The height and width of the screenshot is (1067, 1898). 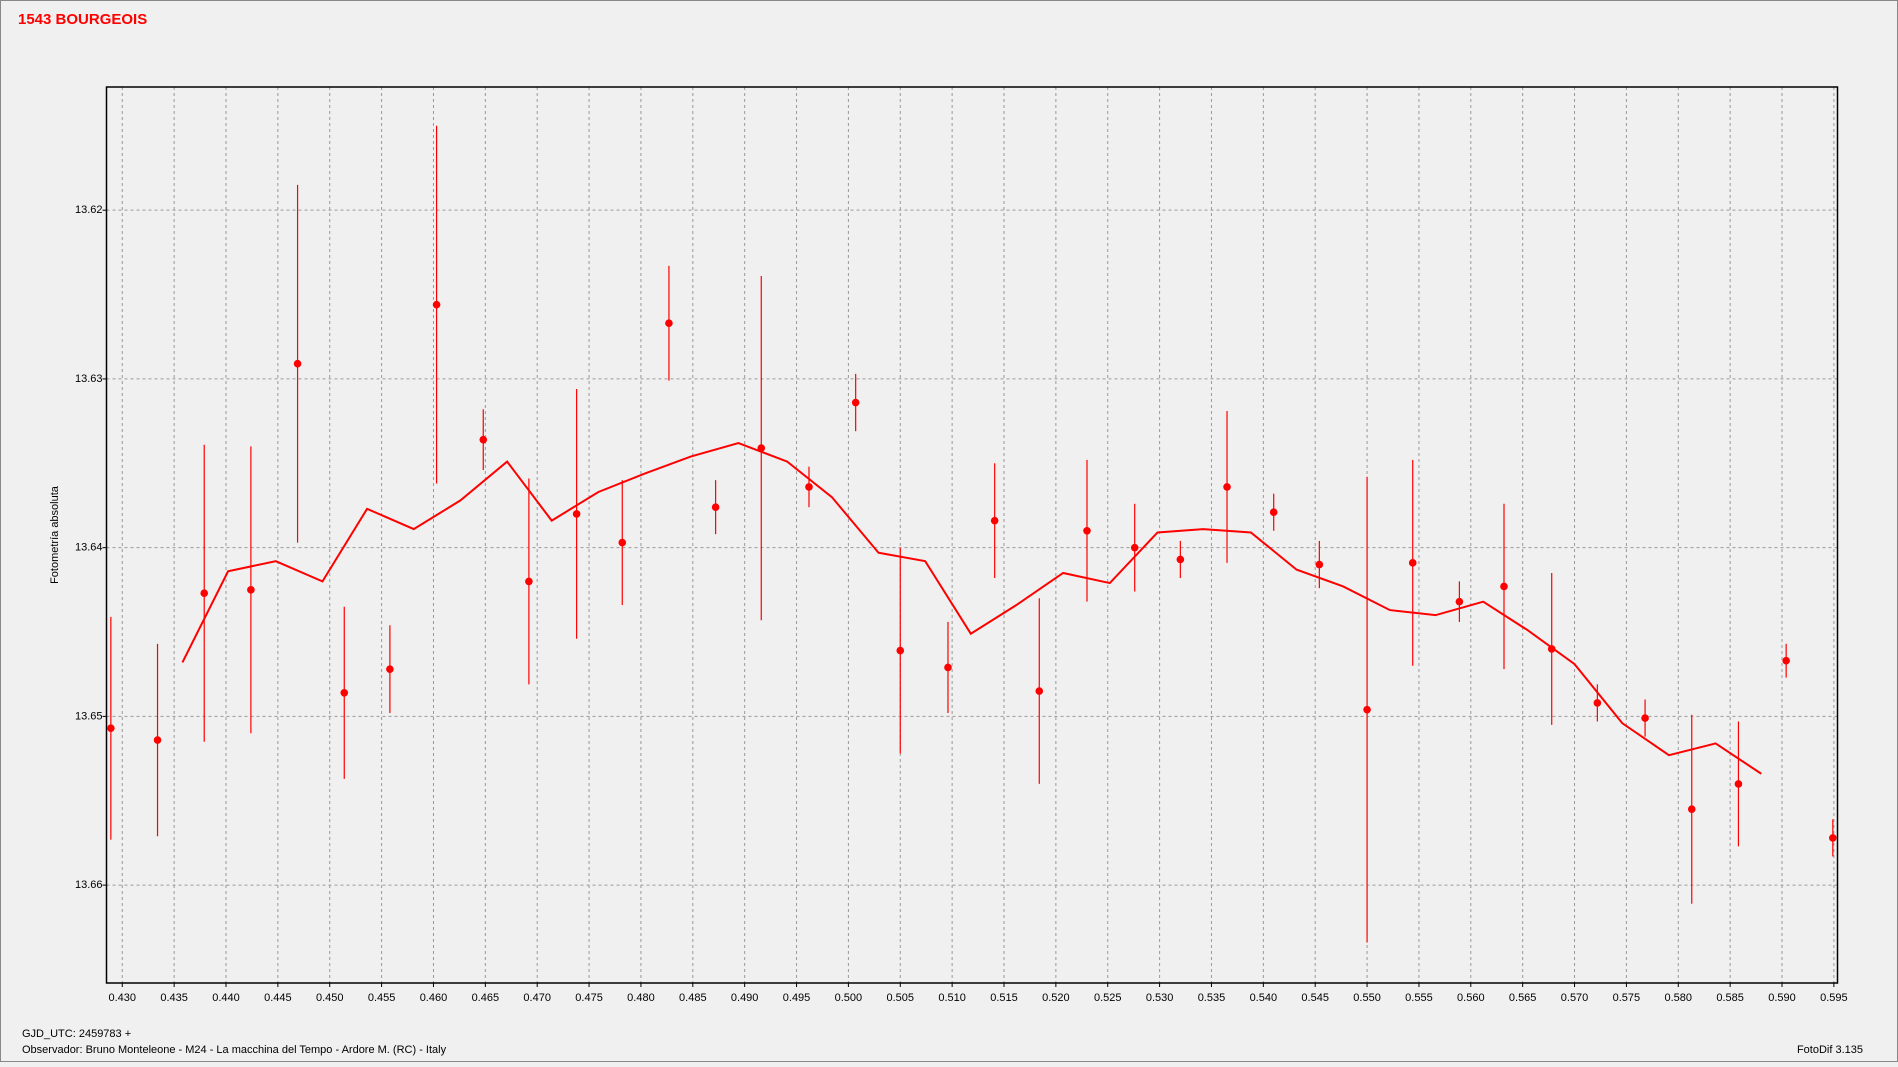 I want to click on y-tick-label: 13.64, so click(x=89, y=548).